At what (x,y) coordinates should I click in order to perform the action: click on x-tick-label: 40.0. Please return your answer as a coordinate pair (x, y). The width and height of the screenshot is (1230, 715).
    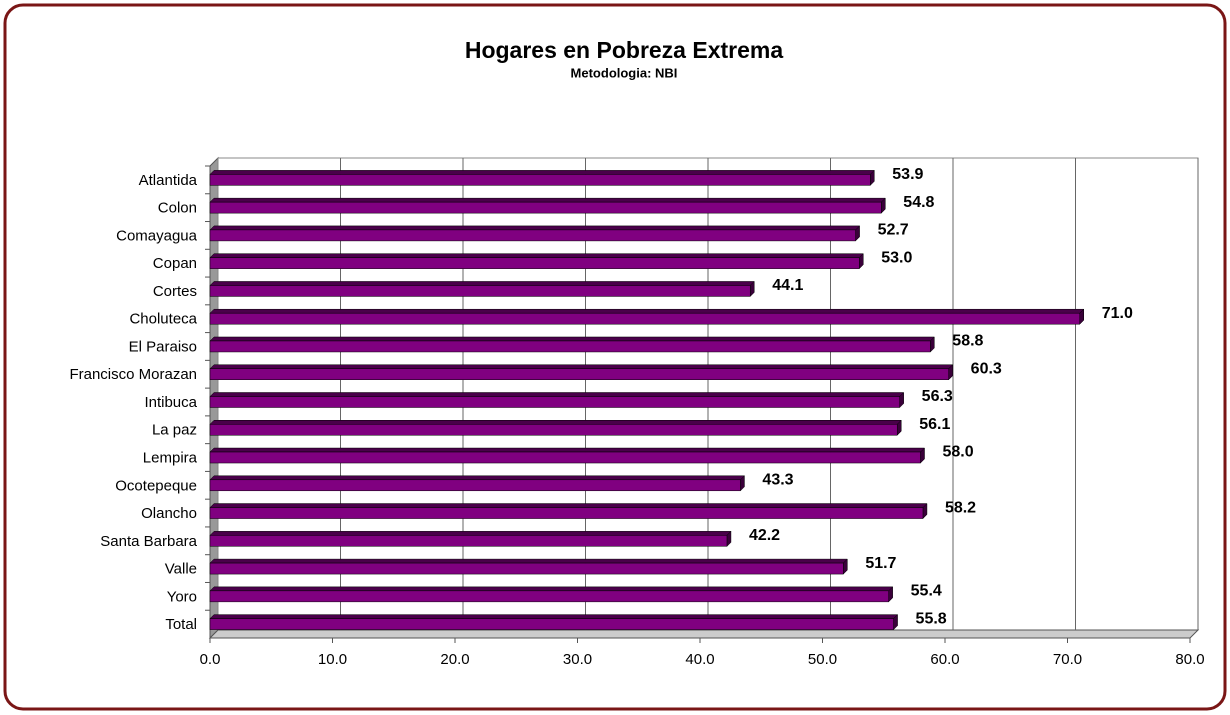
    Looking at the image, I should click on (699, 659).